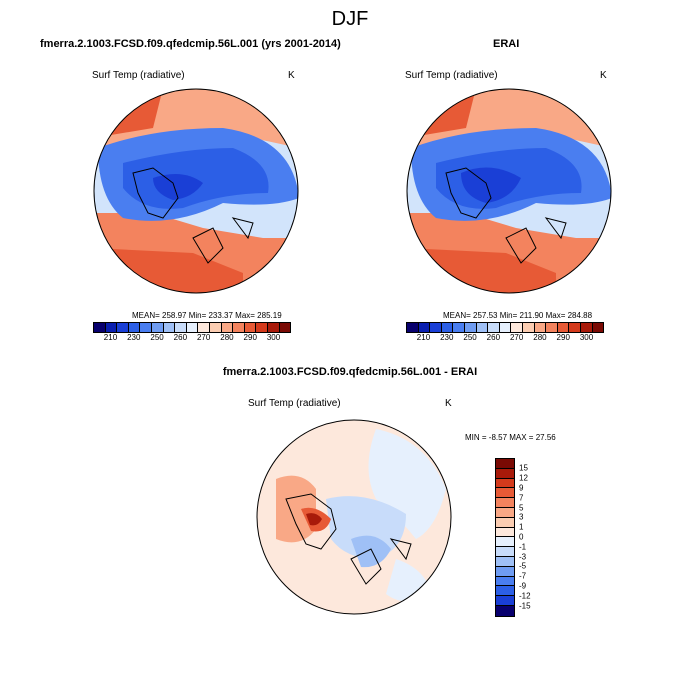 This screenshot has height=700, width=700. I want to click on panel3-warm-diff-west, so click(296, 509).